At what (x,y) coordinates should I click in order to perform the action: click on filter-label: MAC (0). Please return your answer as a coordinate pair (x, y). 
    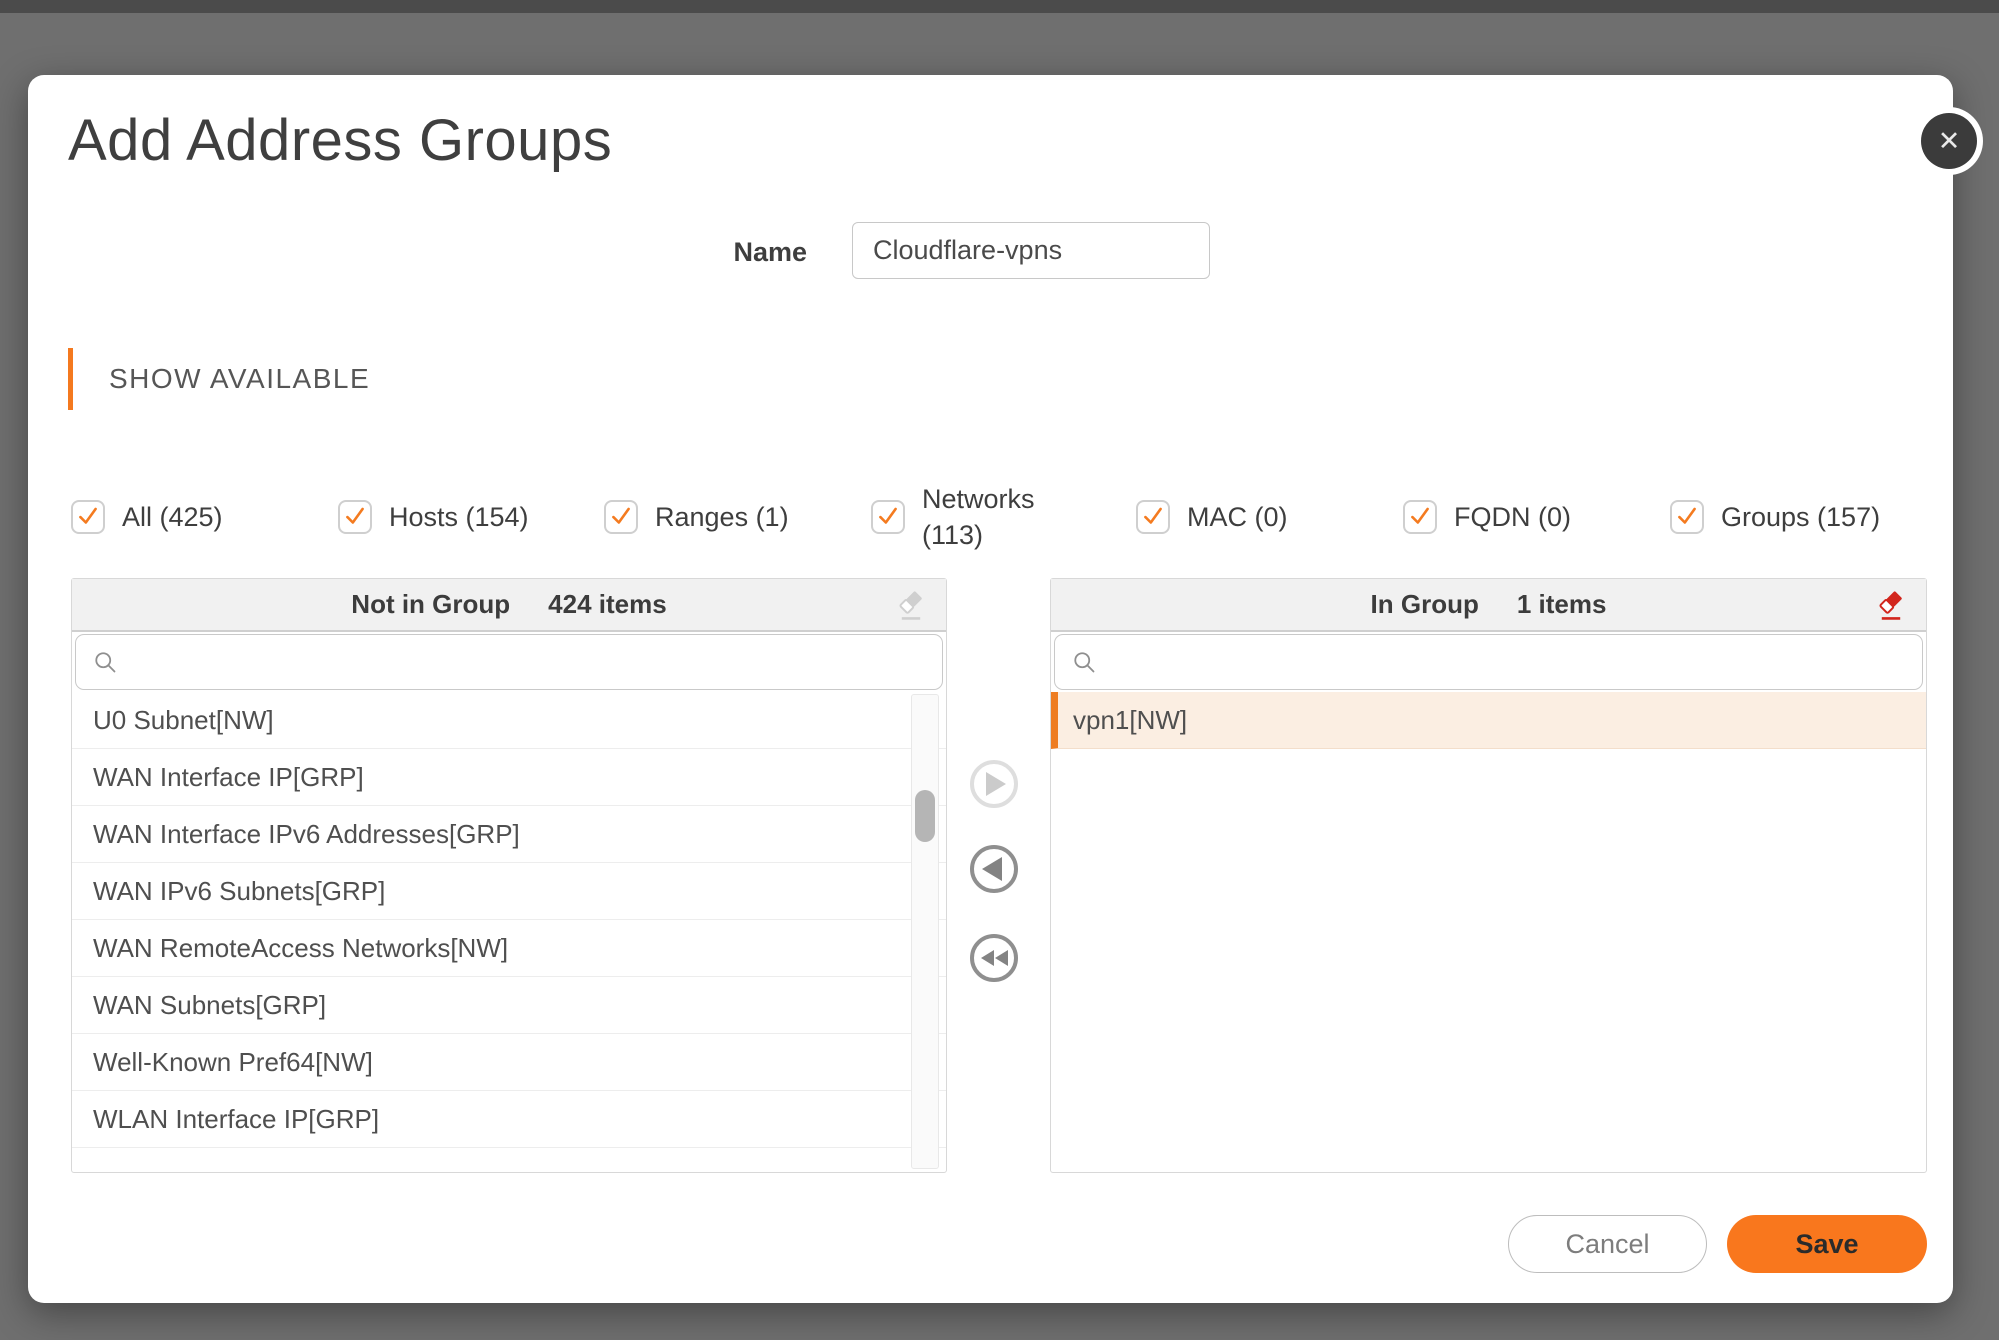
    Looking at the image, I should click on (1237, 517).